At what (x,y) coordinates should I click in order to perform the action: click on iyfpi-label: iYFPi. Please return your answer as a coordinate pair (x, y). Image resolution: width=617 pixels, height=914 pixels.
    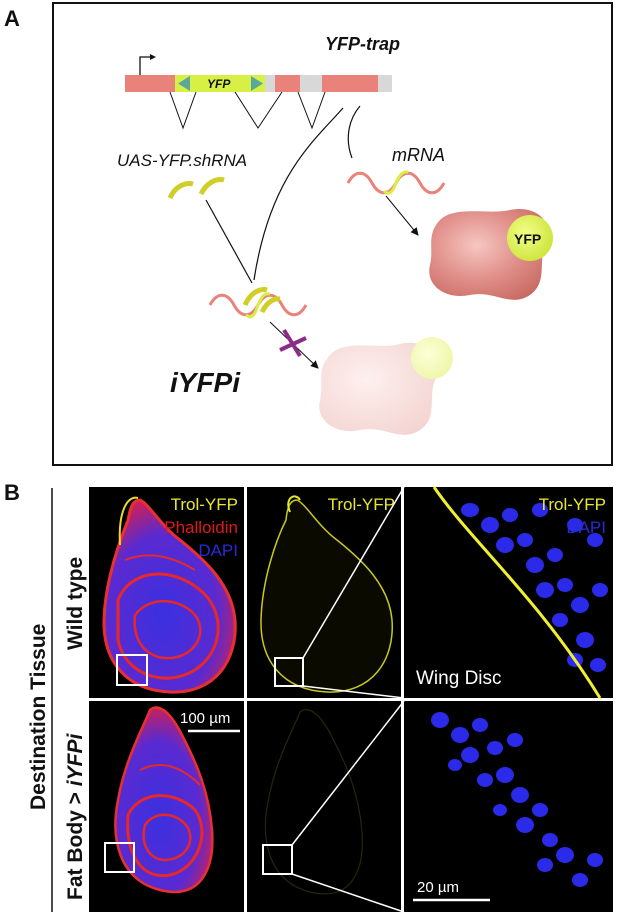
    Looking at the image, I should click on (205, 382).